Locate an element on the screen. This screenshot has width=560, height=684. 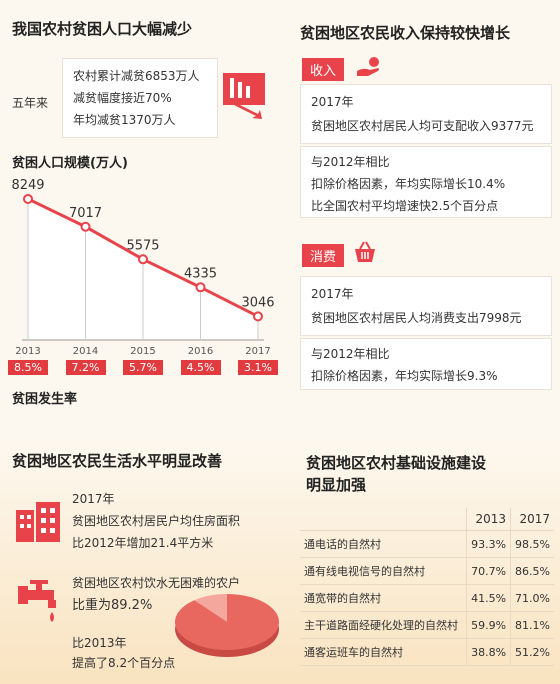
income-tag: 收入 is located at coordinates (323, 69).